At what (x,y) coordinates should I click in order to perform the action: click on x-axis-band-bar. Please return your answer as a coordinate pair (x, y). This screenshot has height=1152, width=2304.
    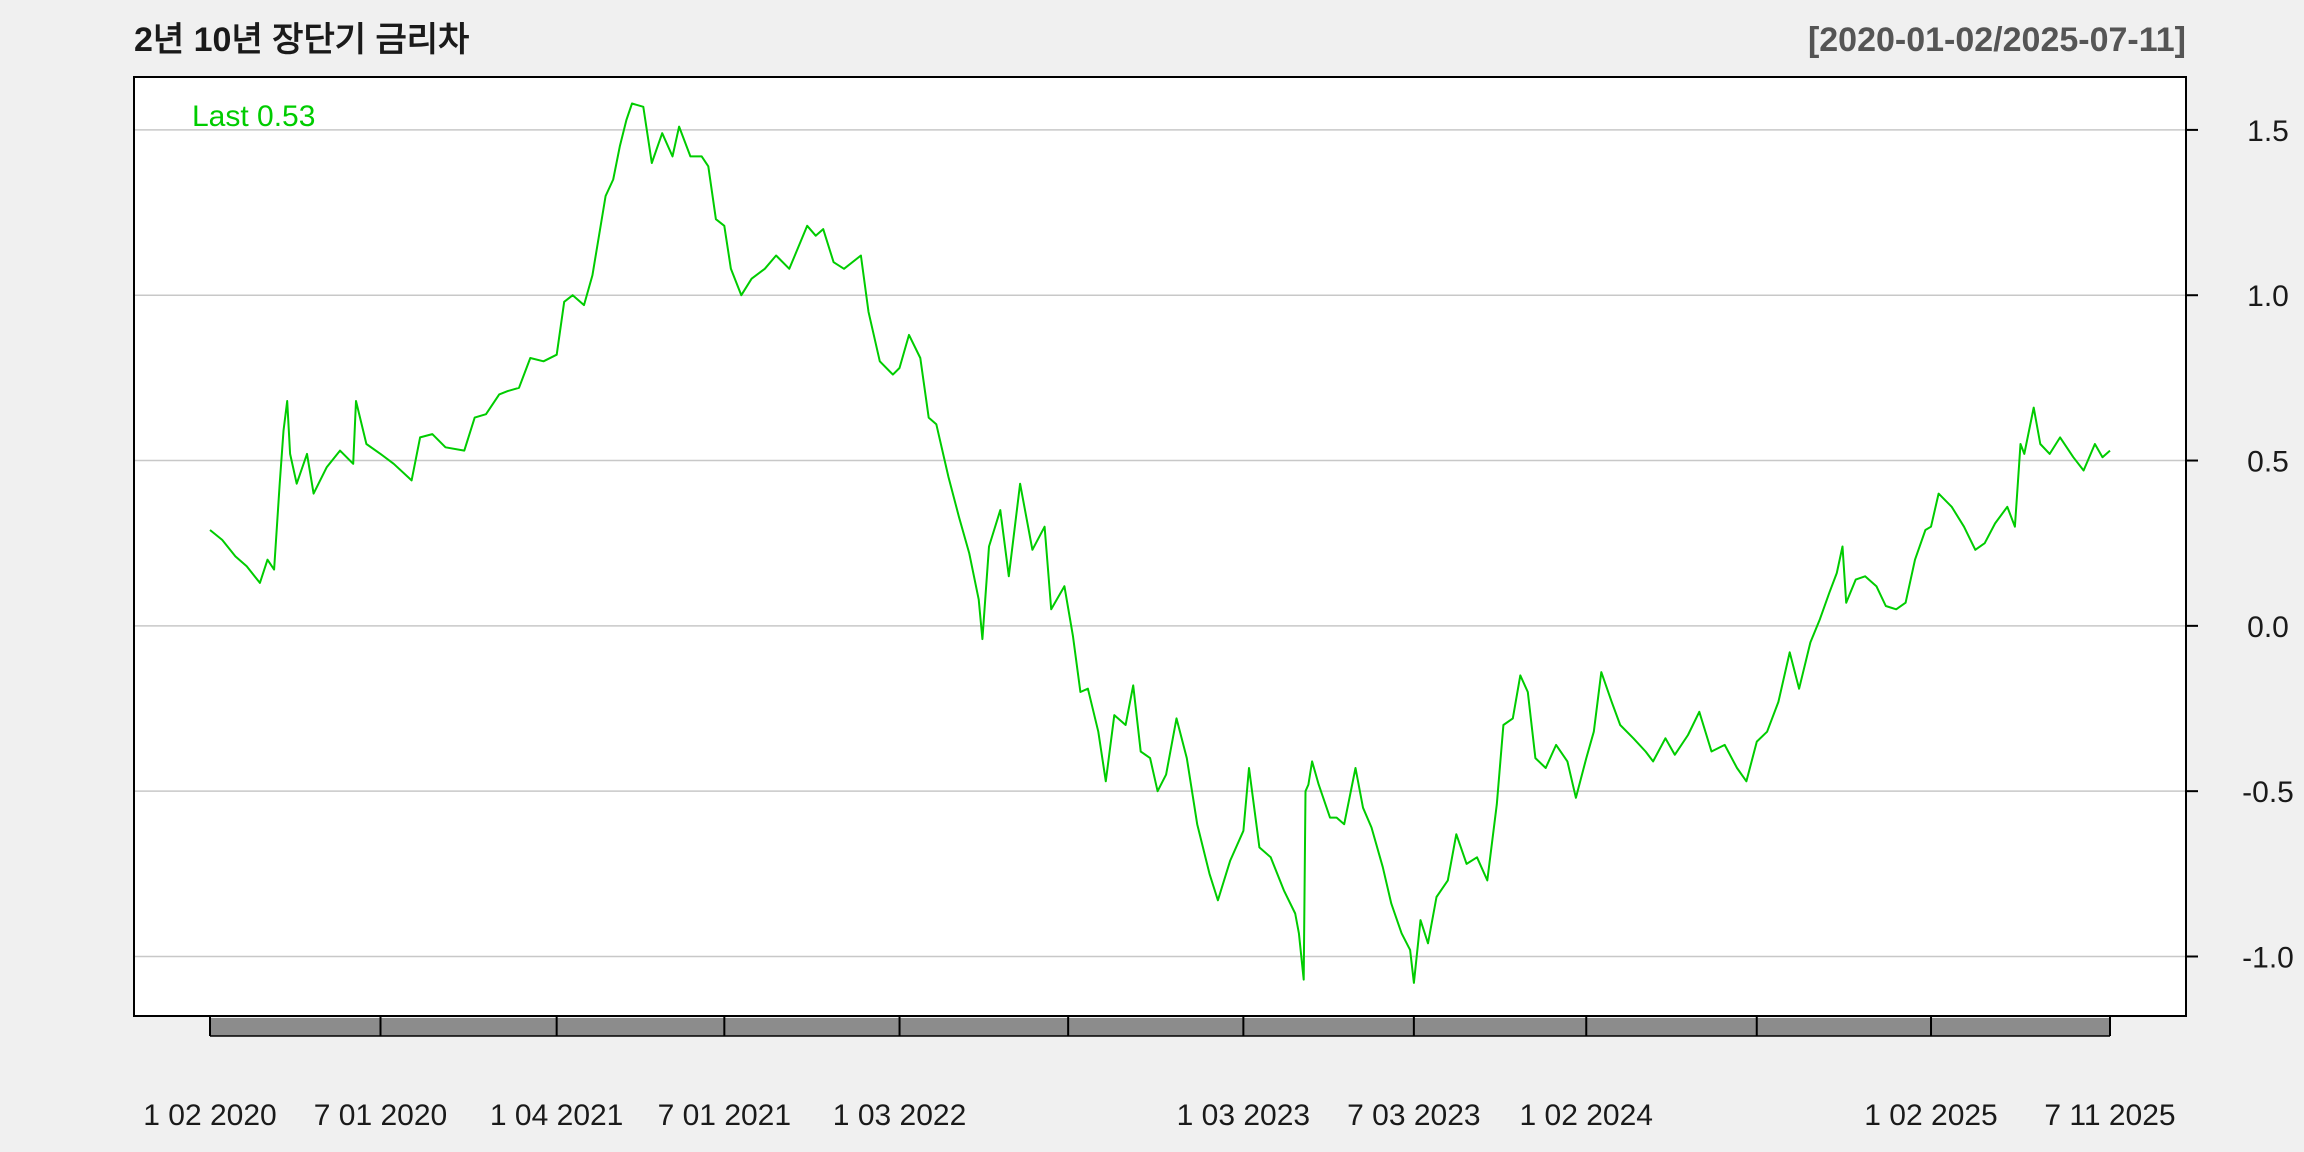
    Looking at the image, I should click on (1160, 1027).